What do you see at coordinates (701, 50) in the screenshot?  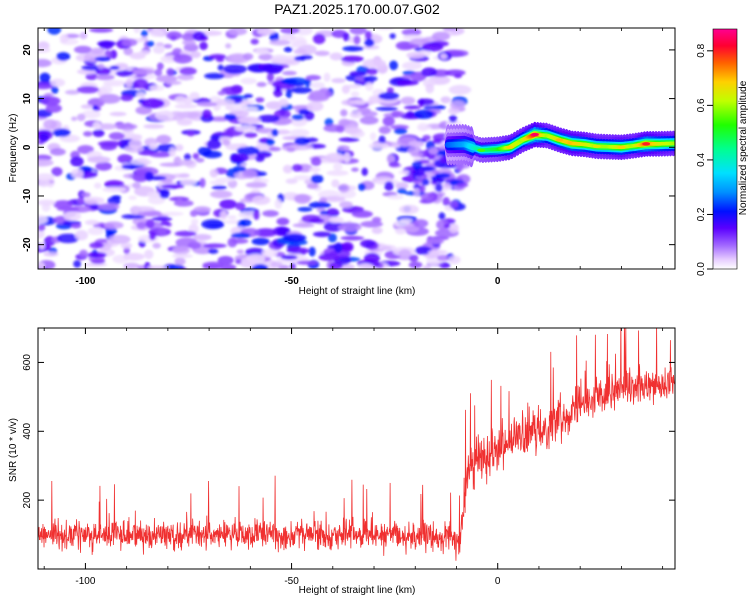 I see `colorbar-tick-label: 0.8` at bounding box center [701, 50].